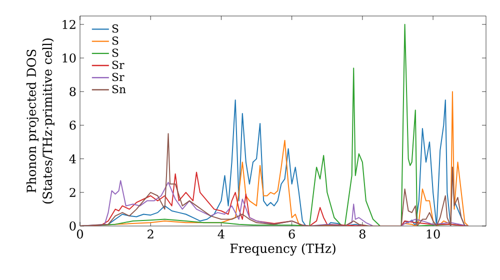 The height and width of the screenshot is (280, 500). I want to click on y-tick-label: 12, so click(69, 24).